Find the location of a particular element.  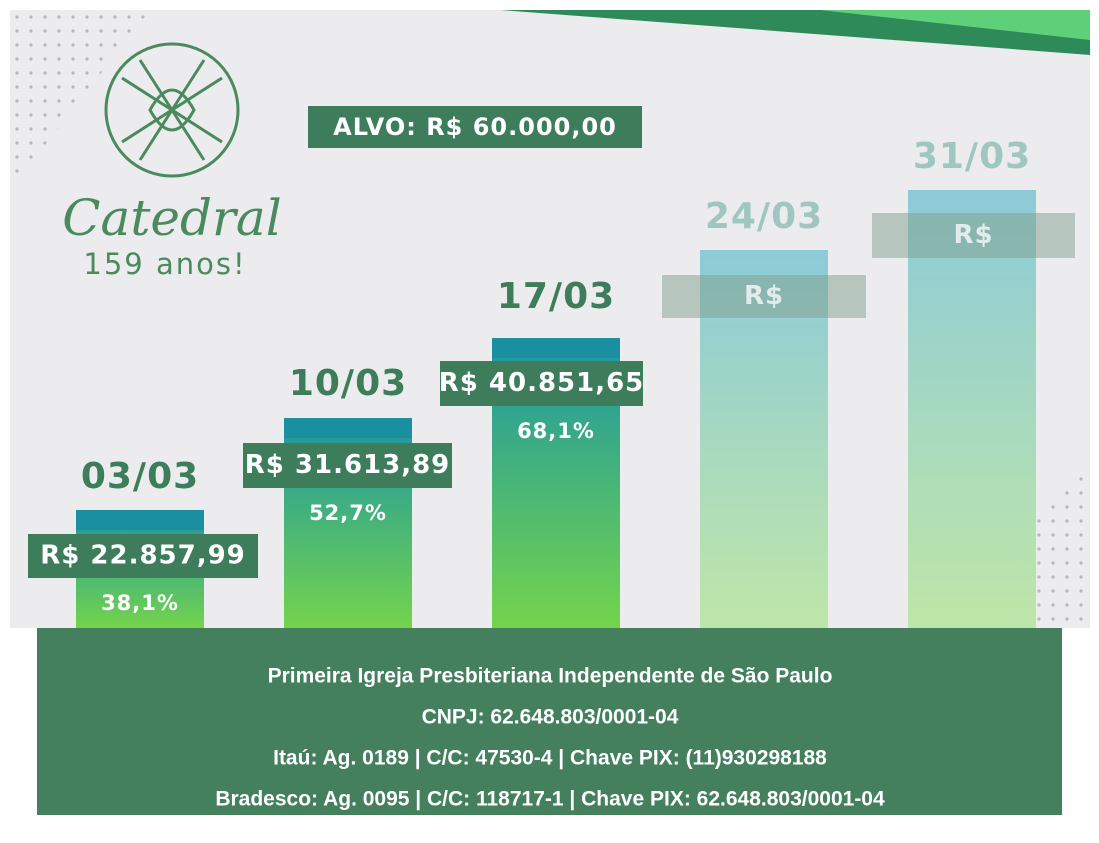

amount: R$ 31.613,89 is located at coordinates (348, 465).